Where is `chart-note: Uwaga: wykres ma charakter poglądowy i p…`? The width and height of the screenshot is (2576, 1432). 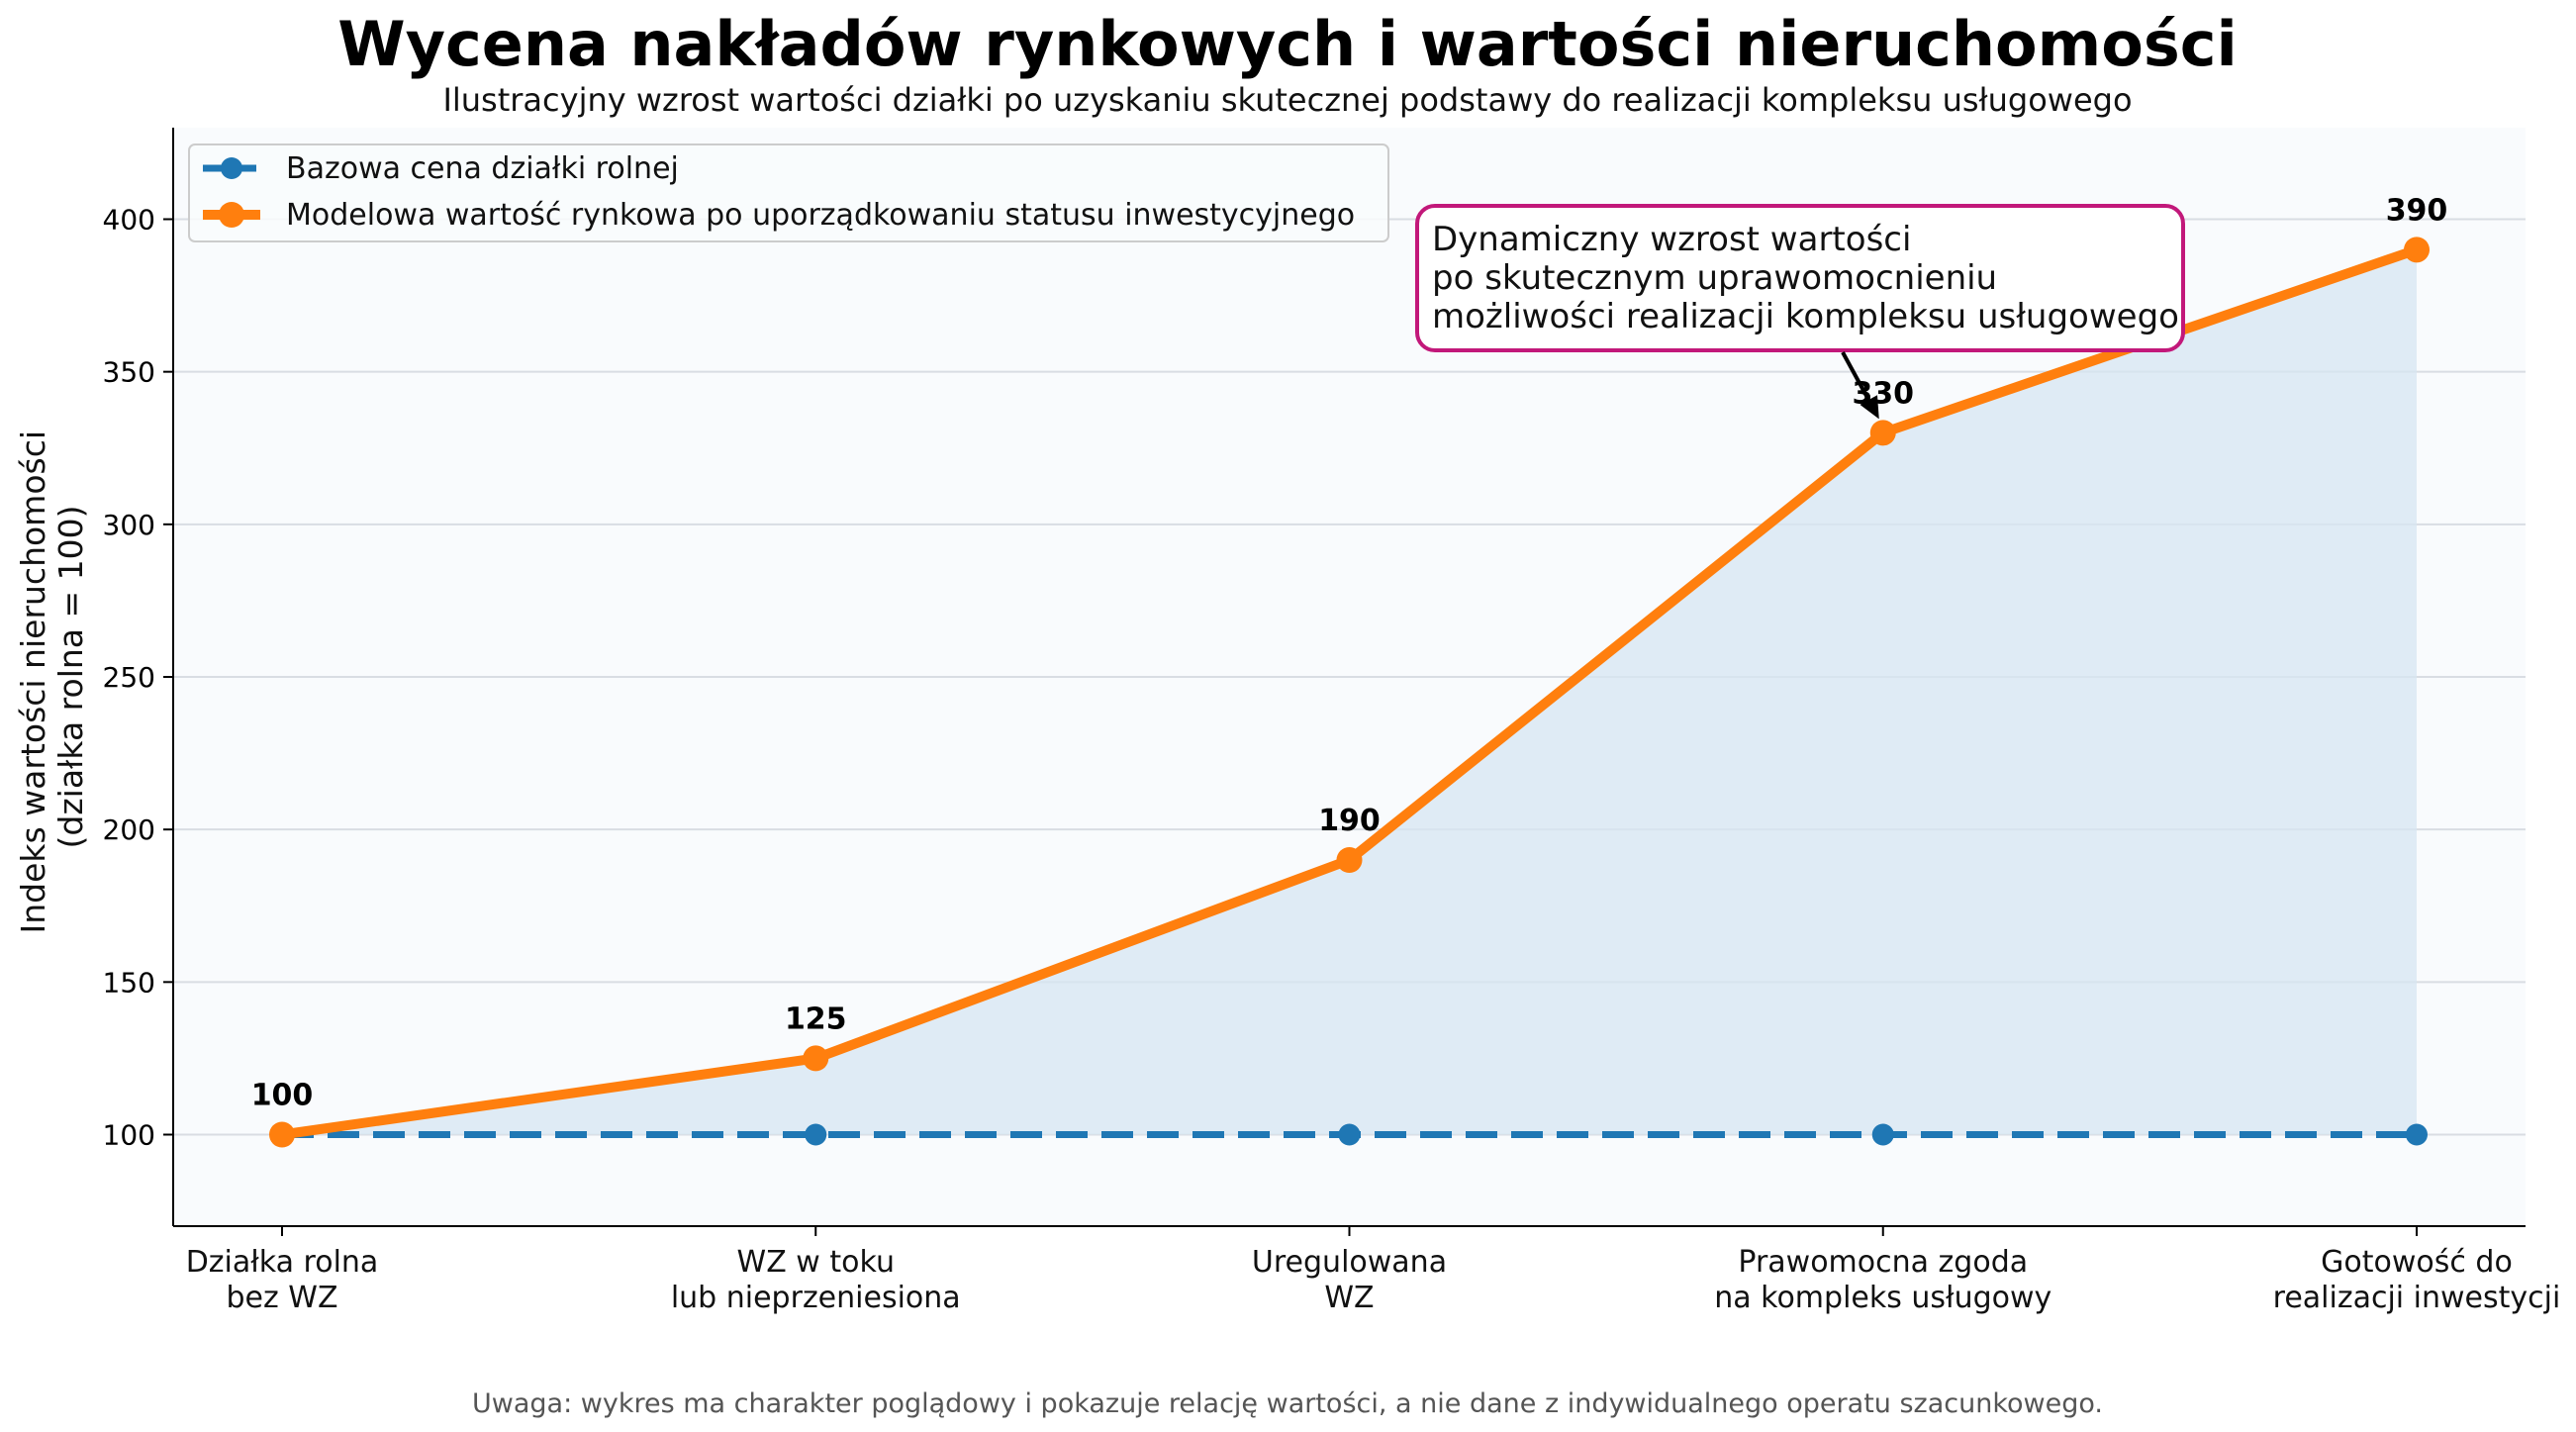 chart-note: Uwaga: wykres ma charakter poglądowy i p… is located at coordinates (1287, 1404).